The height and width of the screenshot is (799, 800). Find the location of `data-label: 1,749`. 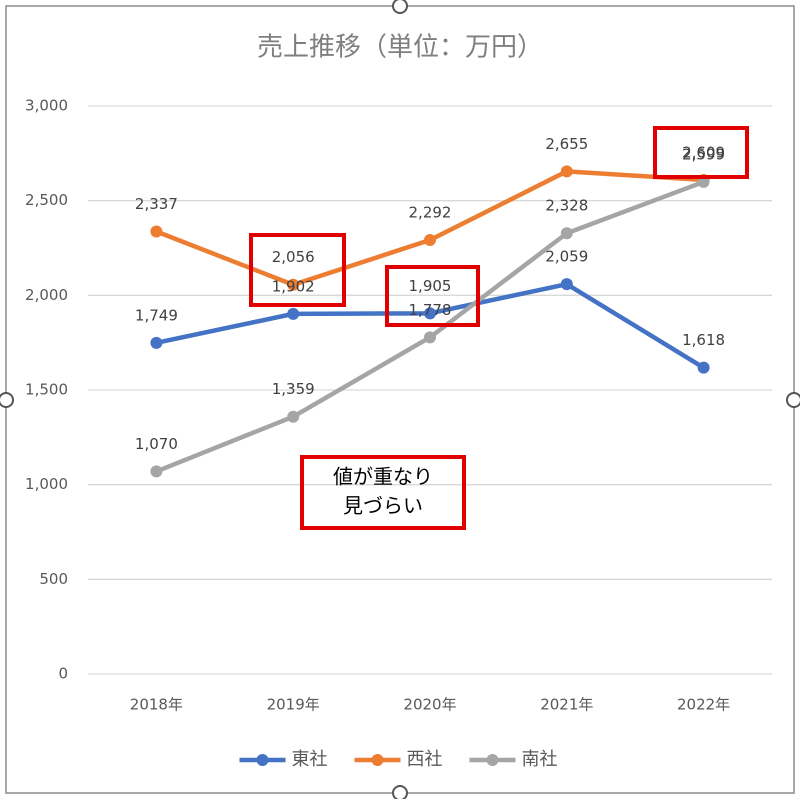

data-label: 1,749 is located at coordinates (156, 315).